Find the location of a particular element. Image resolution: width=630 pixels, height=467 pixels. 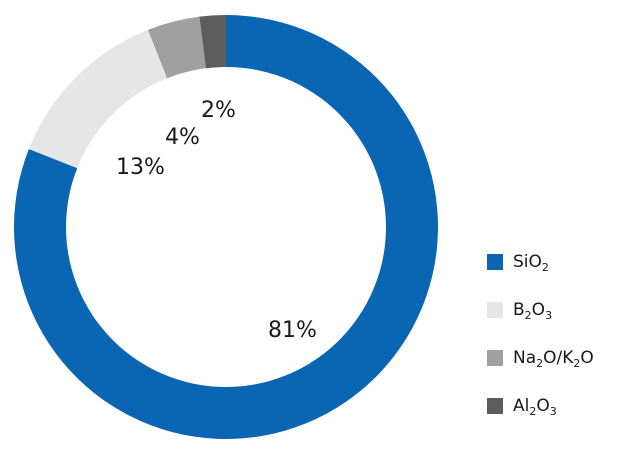

donut-slice-na2o-k2o is located at coordinates (176, 47).